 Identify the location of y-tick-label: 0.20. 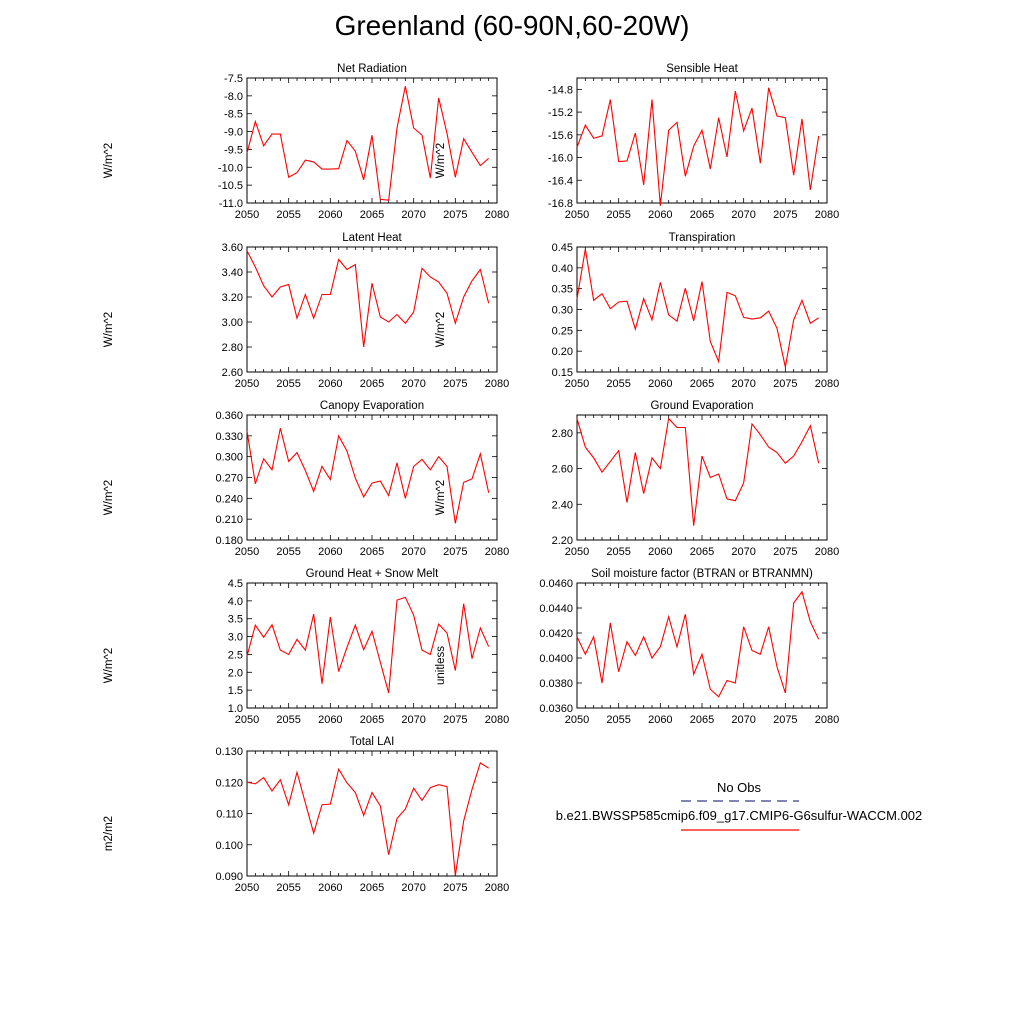
(562, 352).